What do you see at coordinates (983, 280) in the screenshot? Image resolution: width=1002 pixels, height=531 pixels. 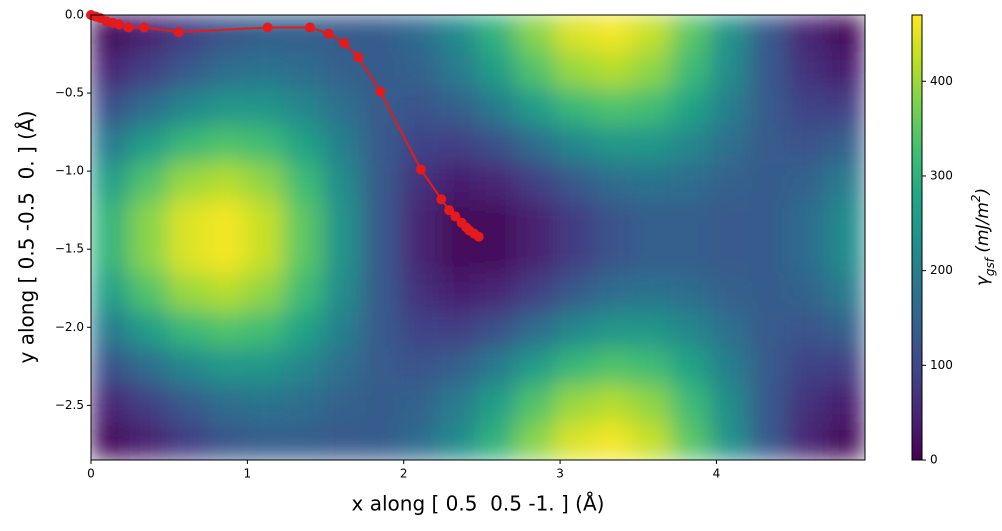 I see `label-part: γ` at bounding box center [983, 280].